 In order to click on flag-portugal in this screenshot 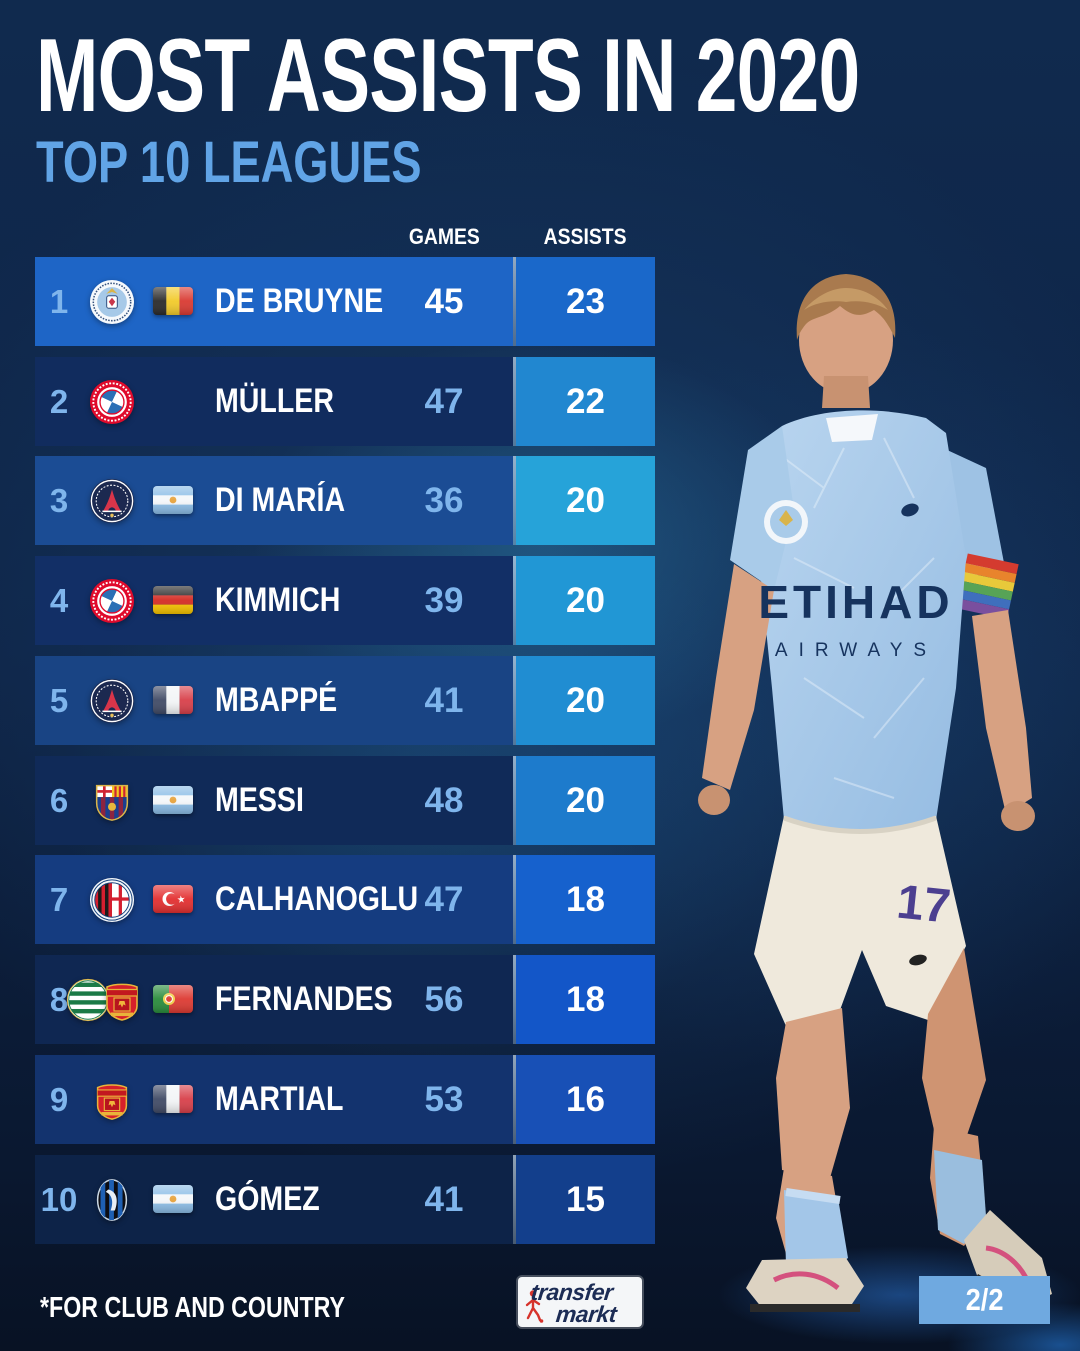, I will do `click(173, 999)`.